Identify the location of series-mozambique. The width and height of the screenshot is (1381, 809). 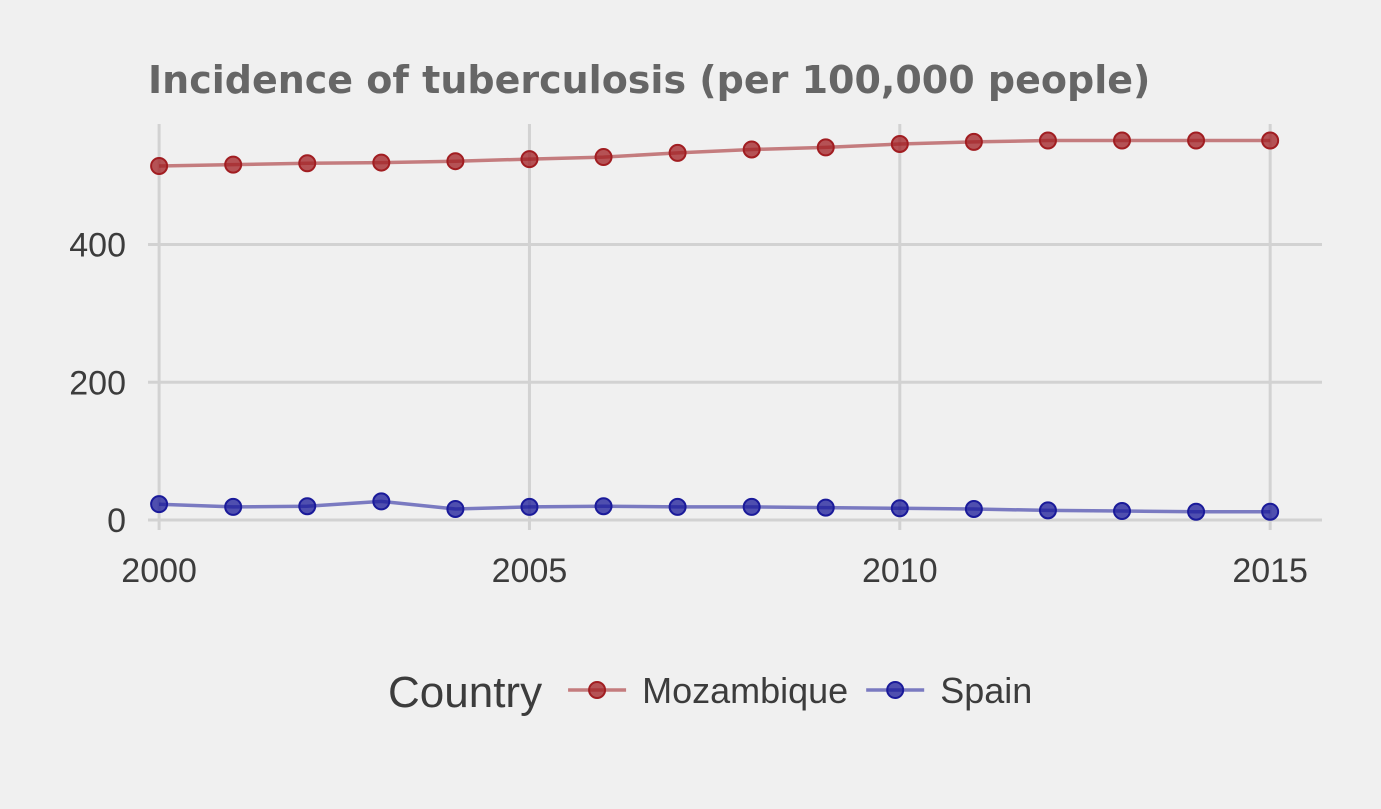
(715, 153).